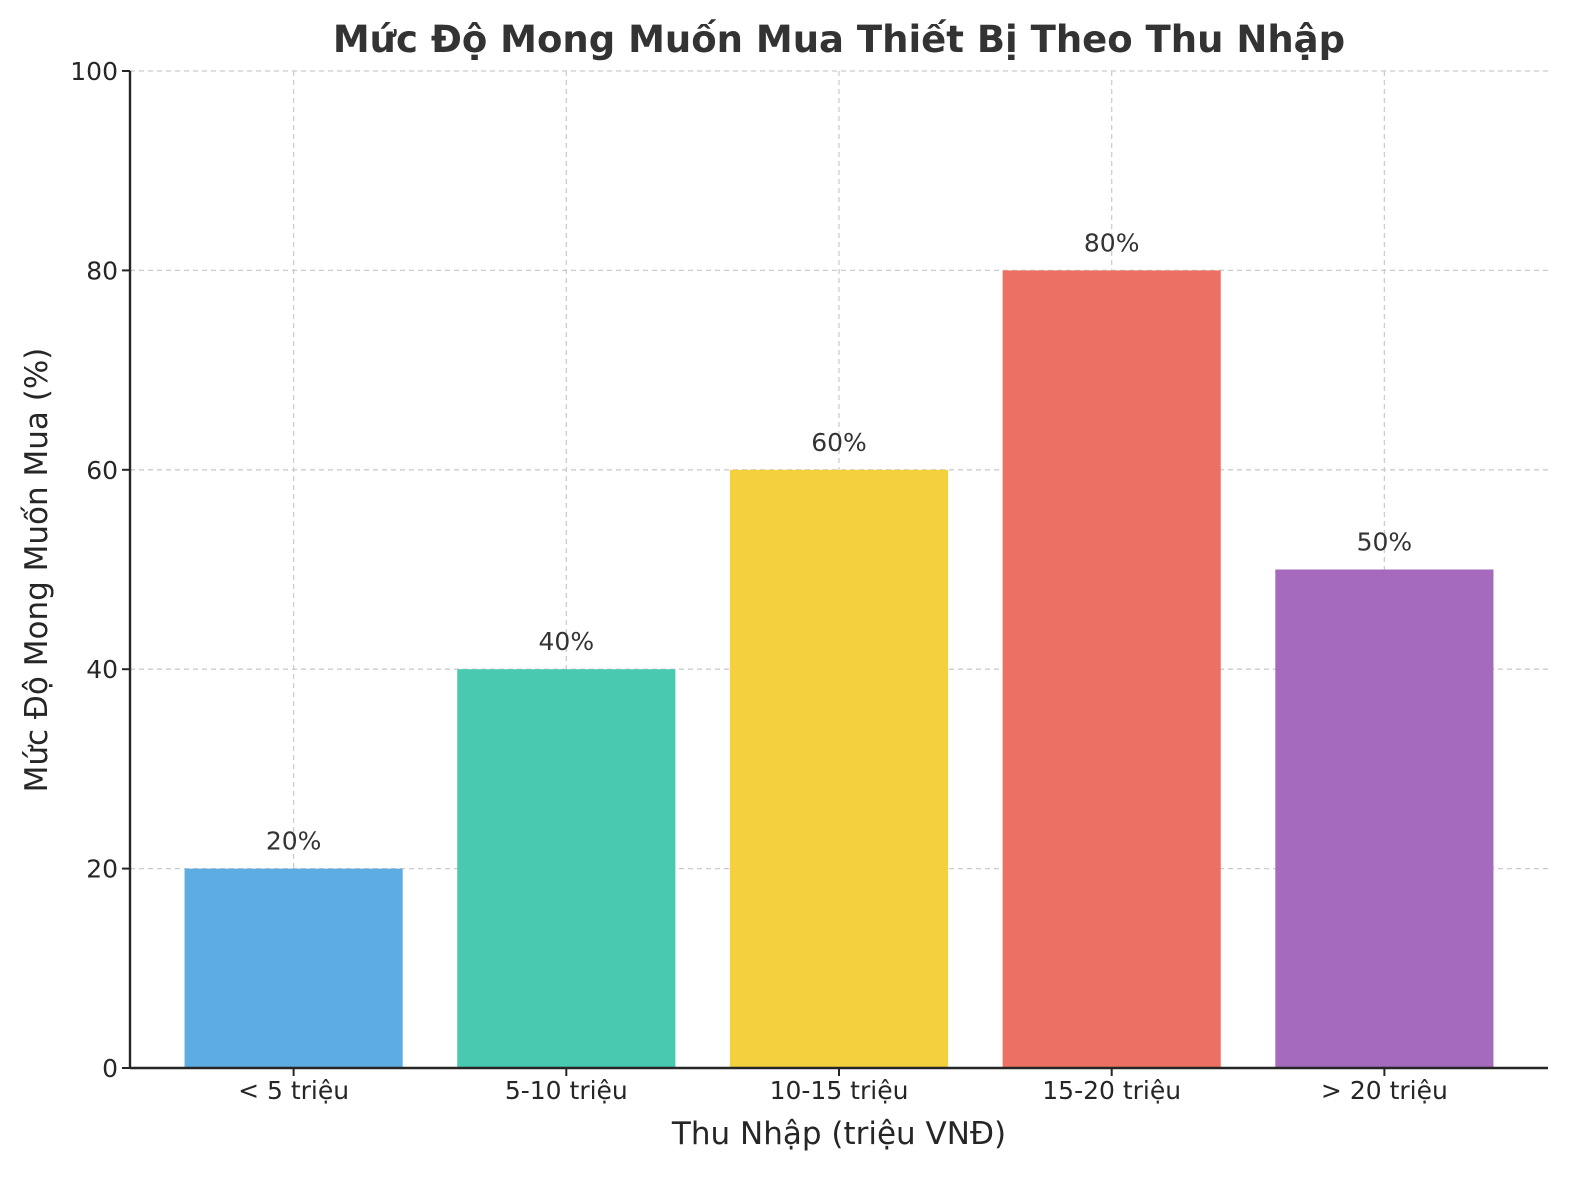 The height and width of the screenshot is (1180, 1580). Describe the element at coordinates (37, 570) in the screenshot. I see `y-axis-label: Mức Độ Mong Muốn Mua (%)` at that location.